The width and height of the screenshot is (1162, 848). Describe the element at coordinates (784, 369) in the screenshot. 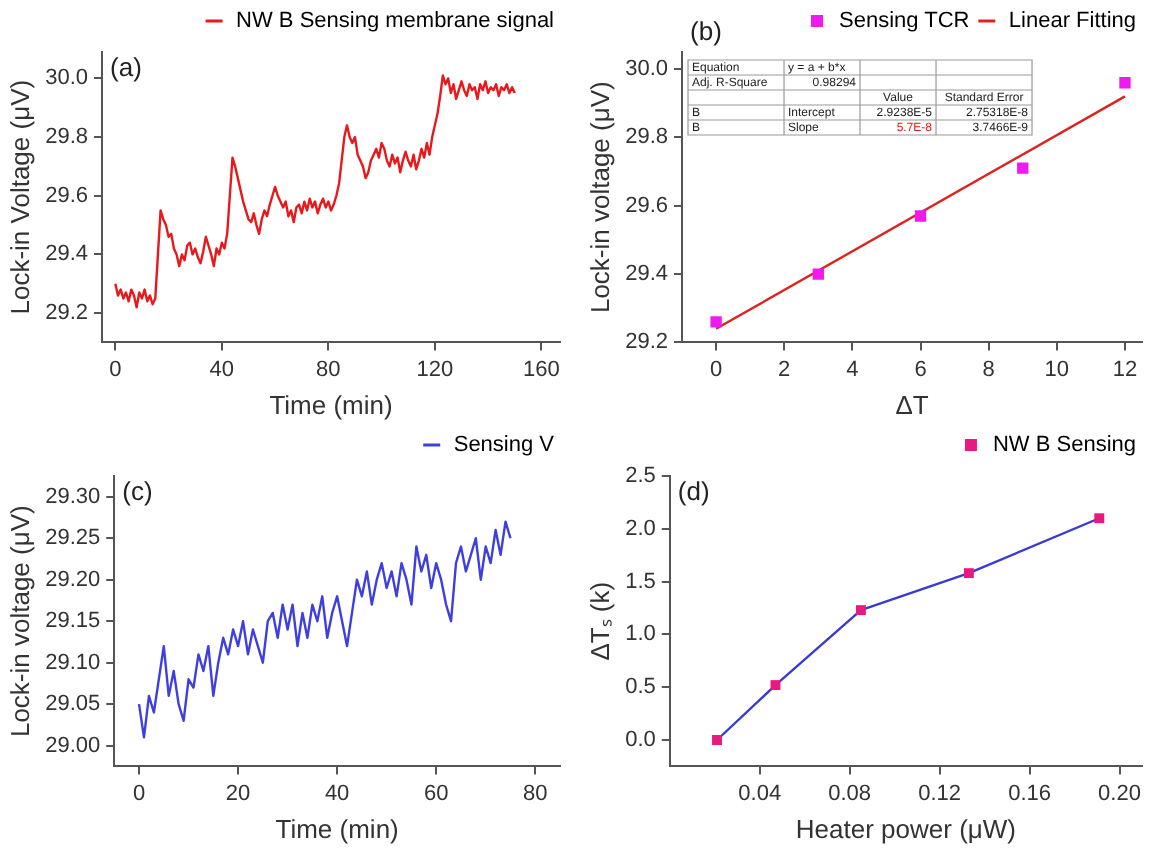

I see `x-tick-label: 2` at that location.